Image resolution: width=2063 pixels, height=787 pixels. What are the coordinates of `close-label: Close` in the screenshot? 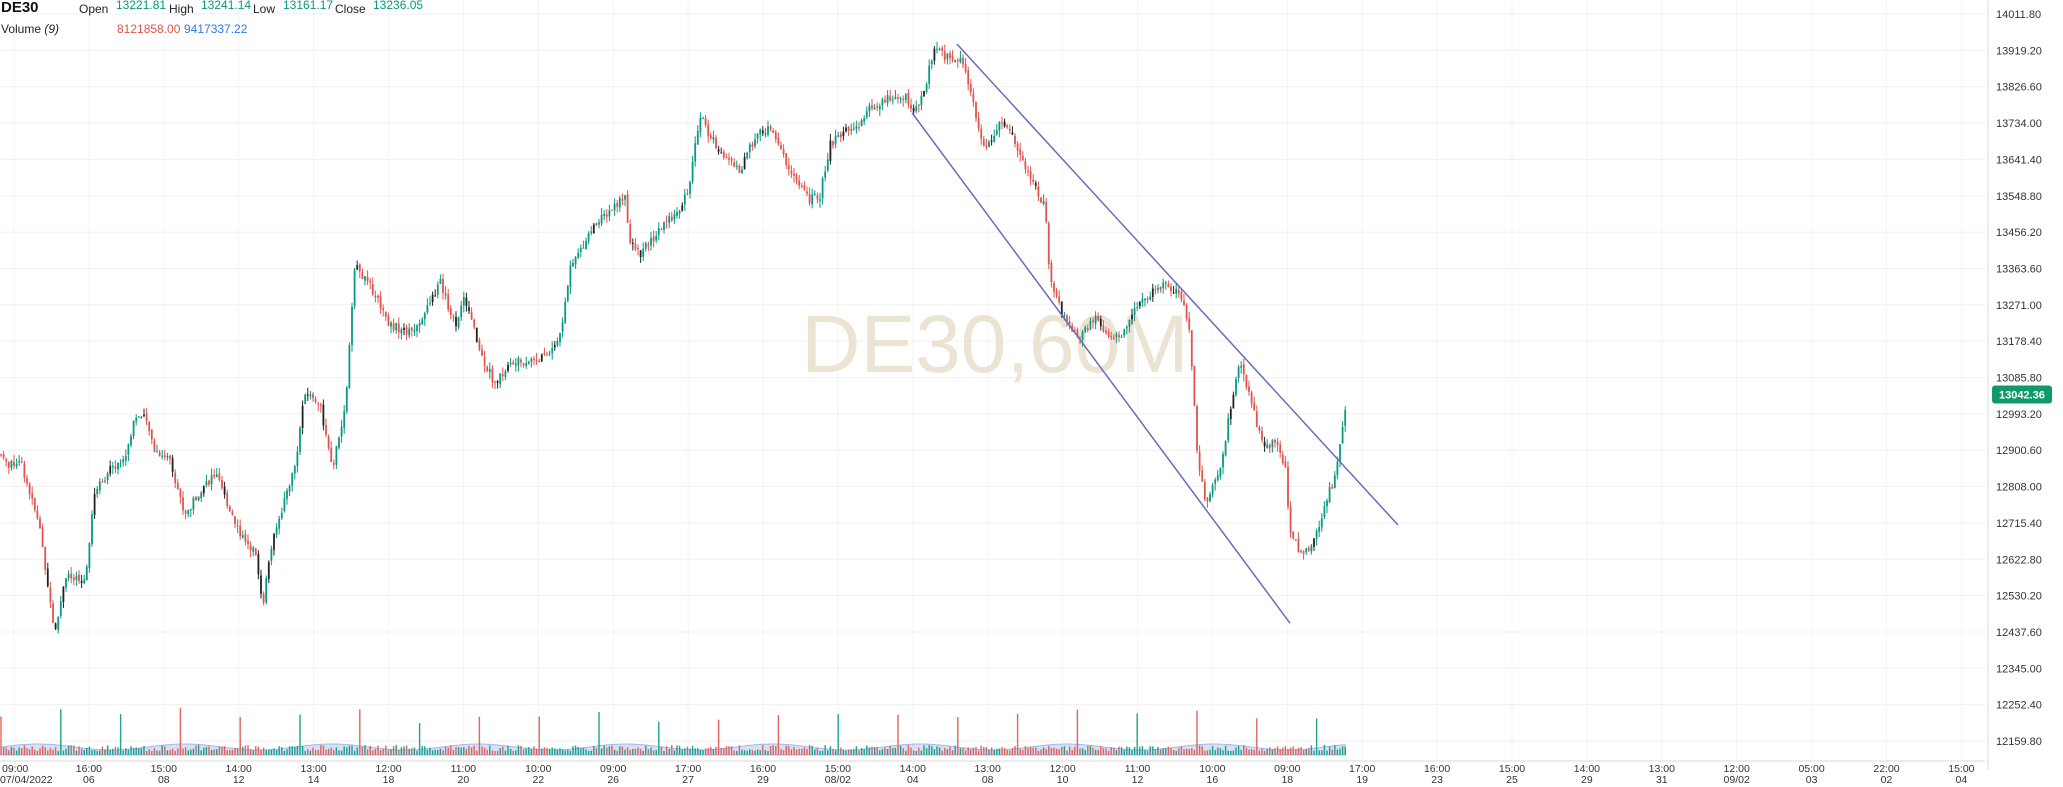 It's located at (350, 9).